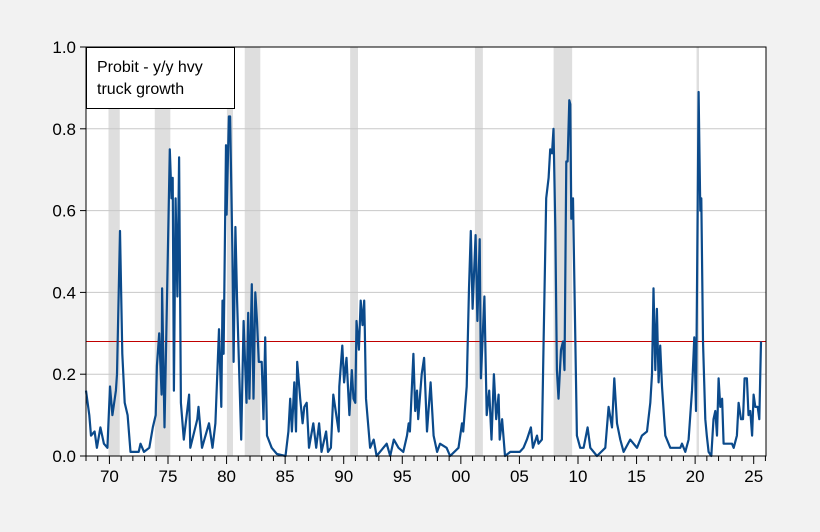 The width and height of the screenshot is (820, 532). Describe the element at coordinates (64, 456) in the screenshot. I see `y-tick-label: 0.0` at that location.